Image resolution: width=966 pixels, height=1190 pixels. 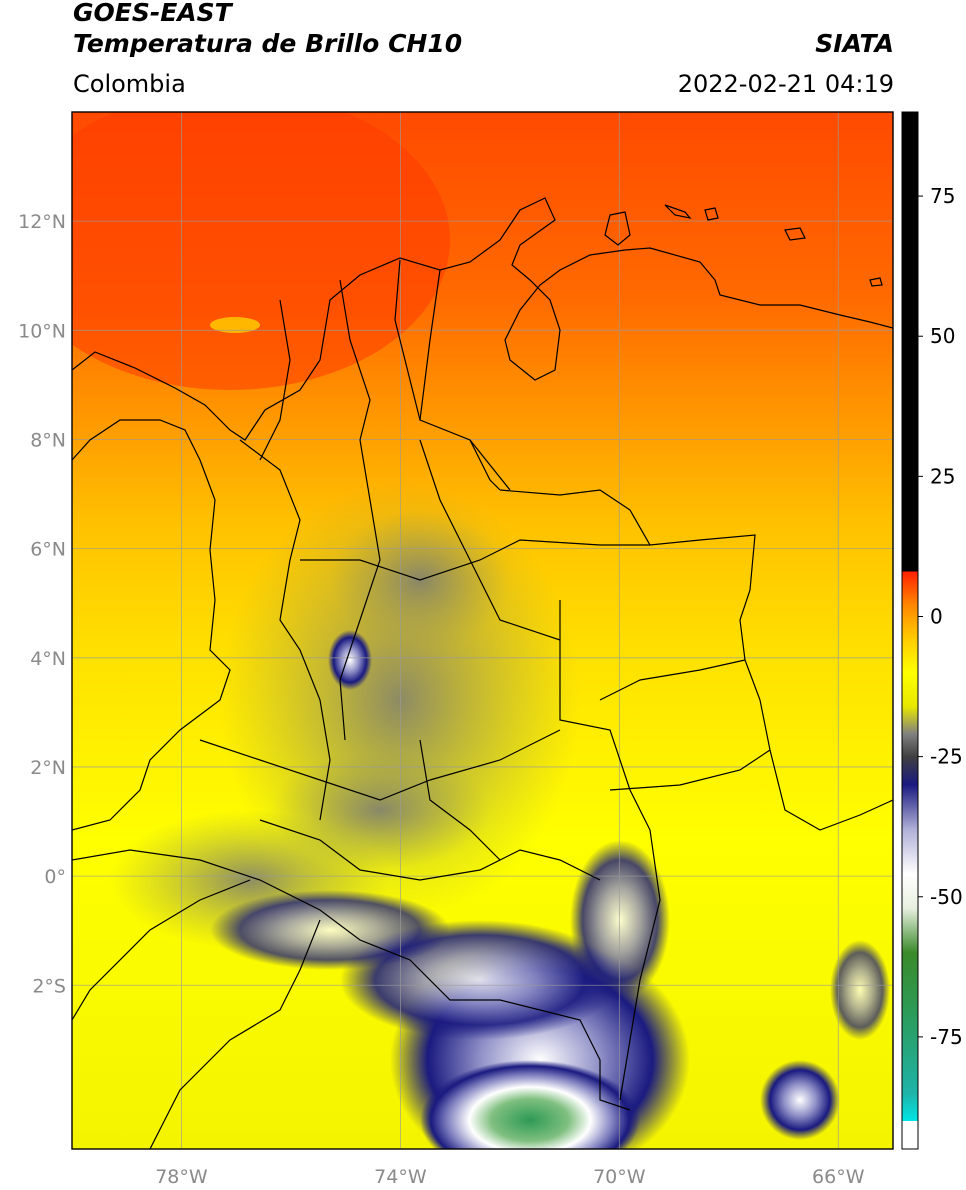 What do you see at coordinates (690, 770) in the screenshot?
I see `interior-l` at bounding box center [690, 770].